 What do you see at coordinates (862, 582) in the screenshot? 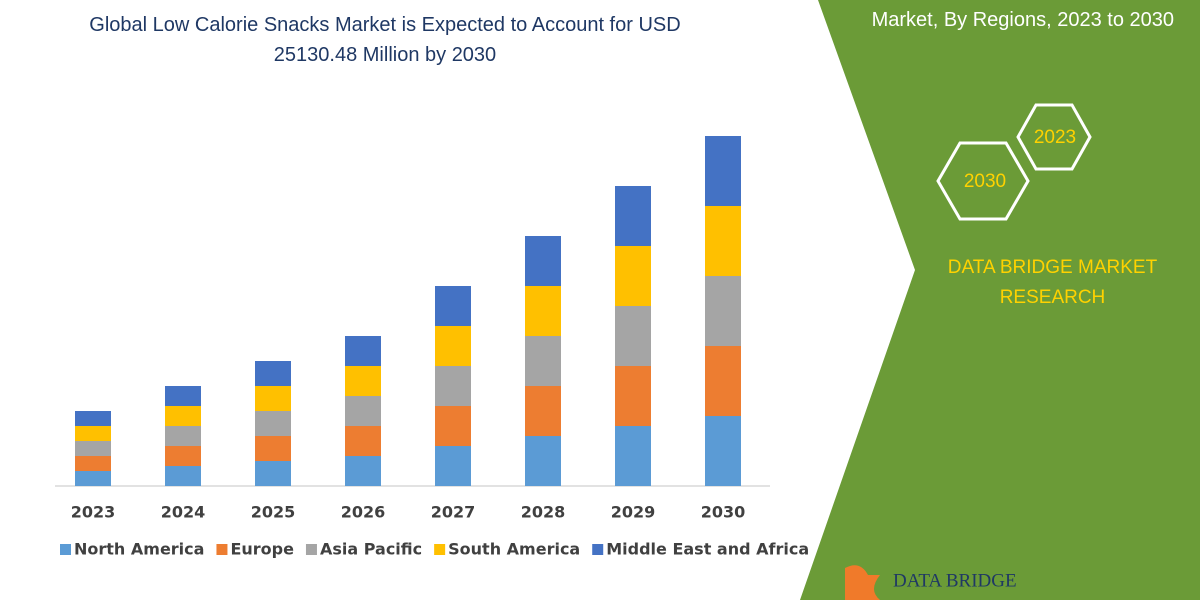
I see `logo-icon` at bounding box center [862, 582].